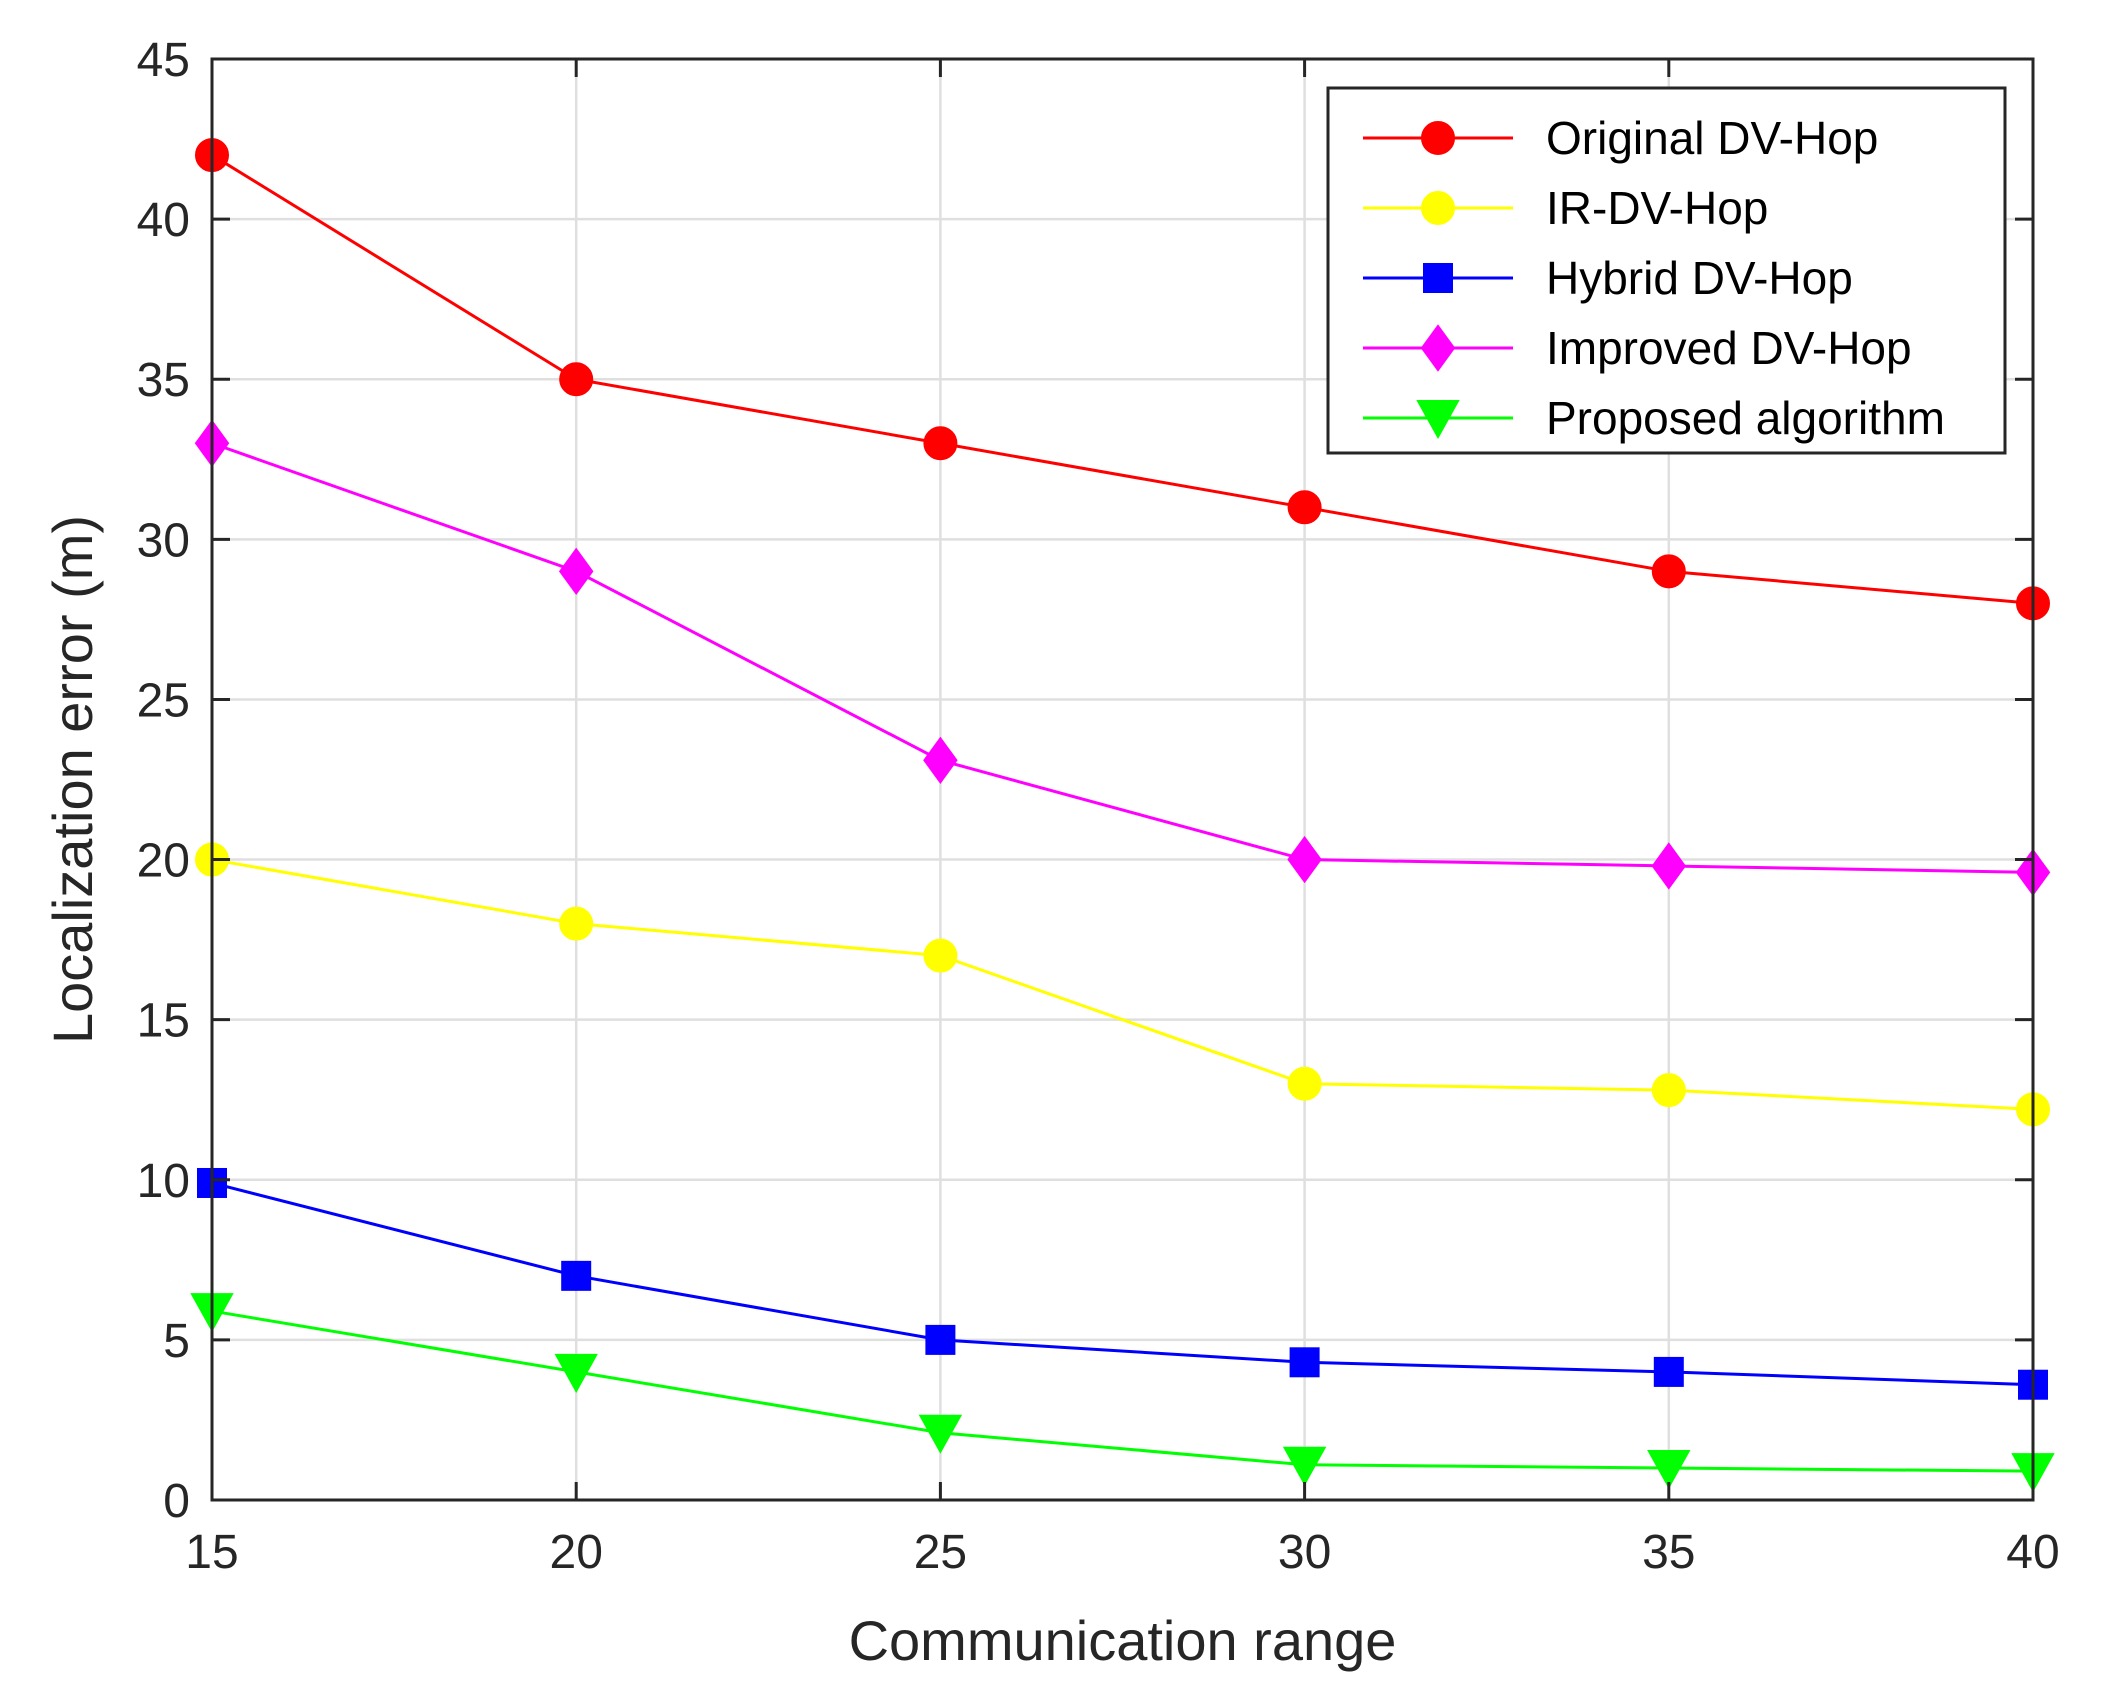  I want to click on y-tick-labels: 0 5 10 15 20 25 30 35 40 45, so click(163, 781).